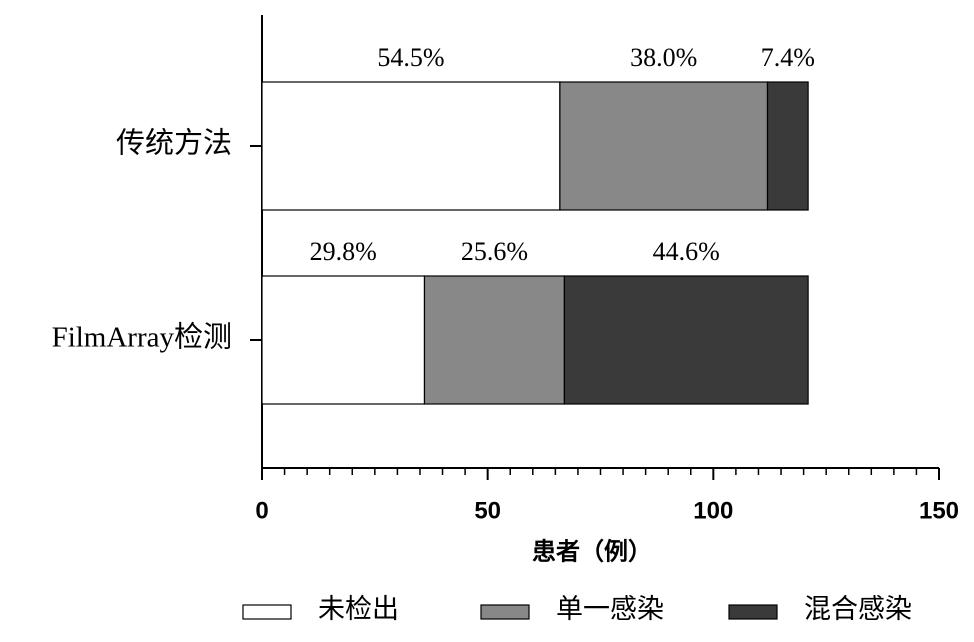 Image resolution: width=974 pixels, height=642 pixels. Describe the element at coordinates (686, 251) in the screenshot. I see `share-label: 44.6%` at that location.